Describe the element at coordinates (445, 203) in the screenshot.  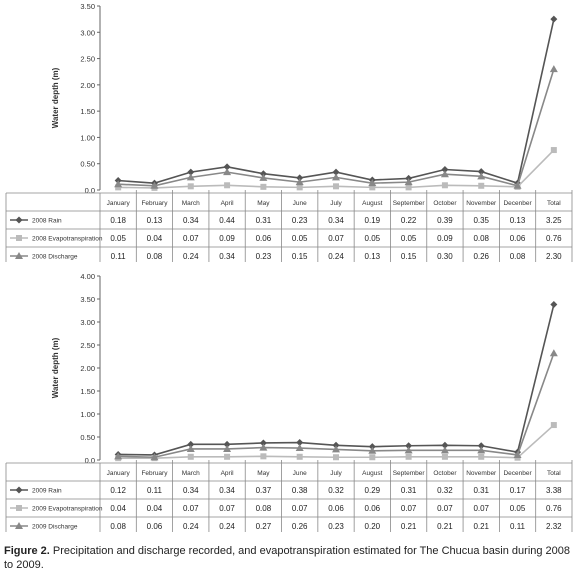
I see `category-label: October` at that location.